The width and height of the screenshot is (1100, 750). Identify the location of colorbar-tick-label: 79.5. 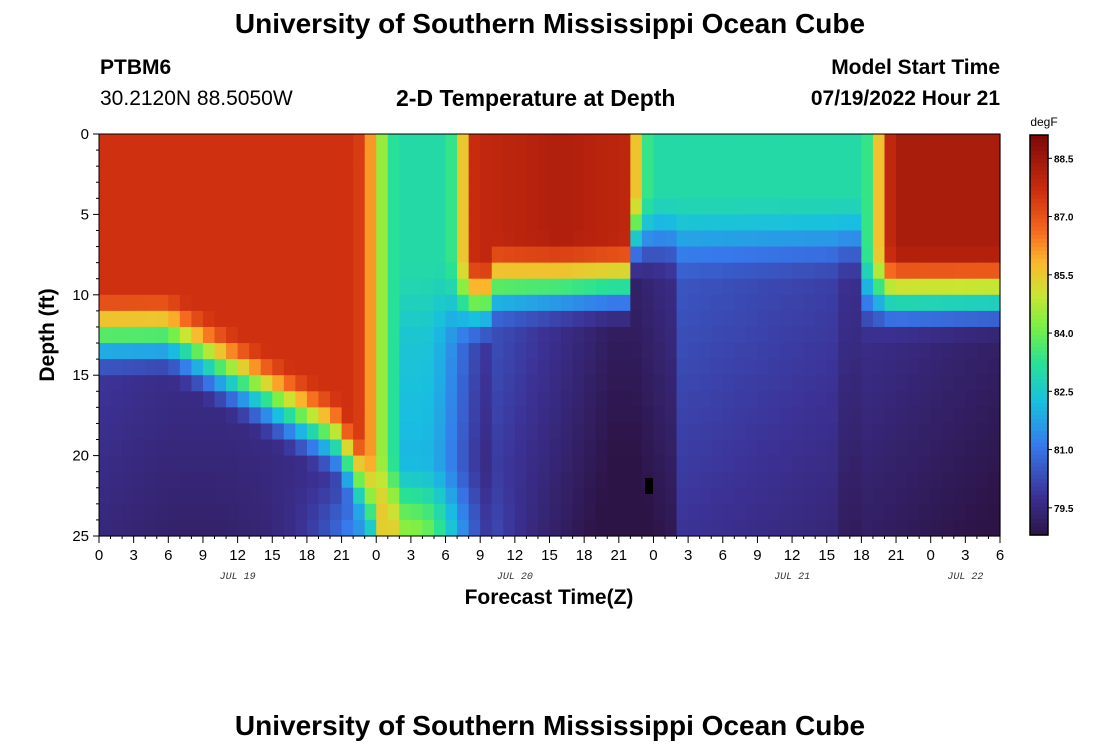
(1064, 509).